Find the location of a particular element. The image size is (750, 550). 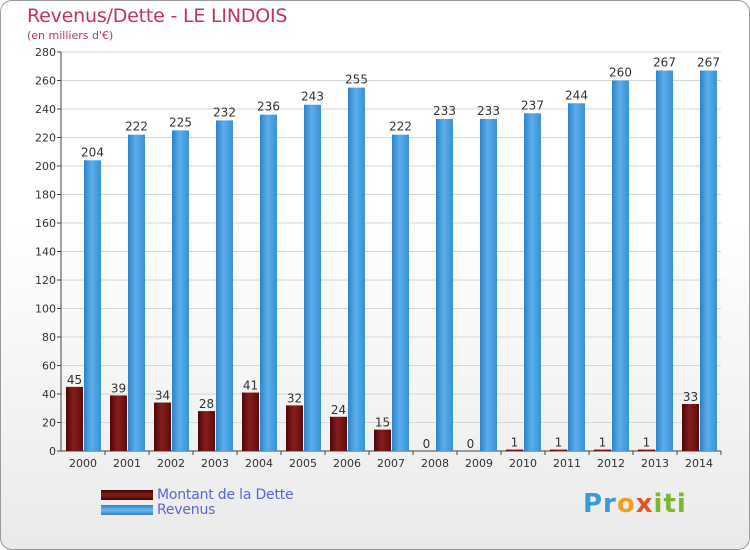

legend-label-revenue: Revenus is located at coordinates (186, 509).